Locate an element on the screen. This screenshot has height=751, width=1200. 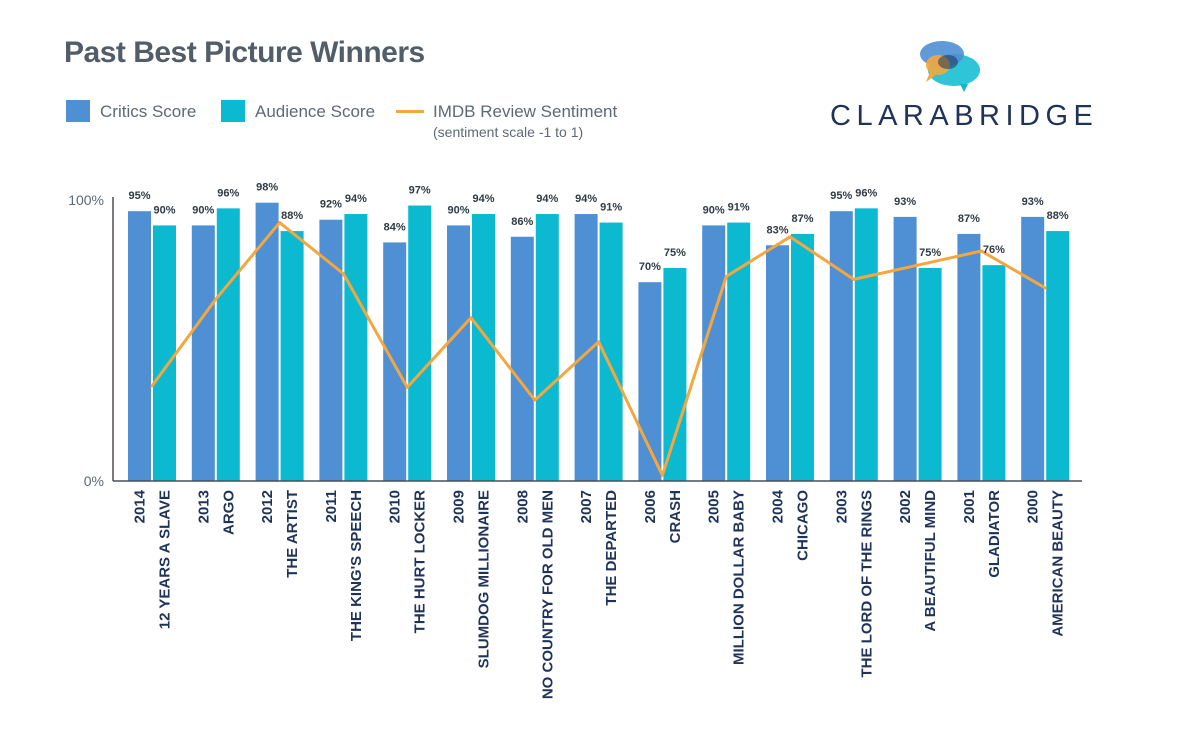
bar-critics-2007 is located at coordinates (586, 348).